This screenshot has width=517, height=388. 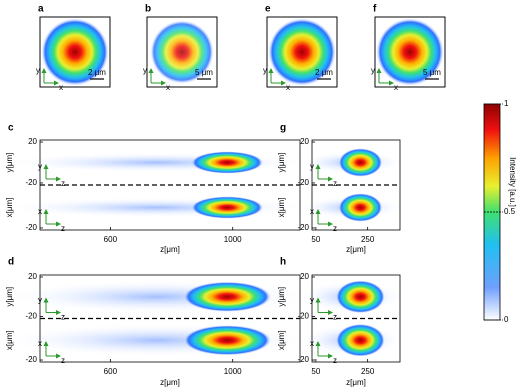 What do you see at coordinates (41, 9) in the screenshot?
I see `panel-label: a` at bounding box center [41, 9].